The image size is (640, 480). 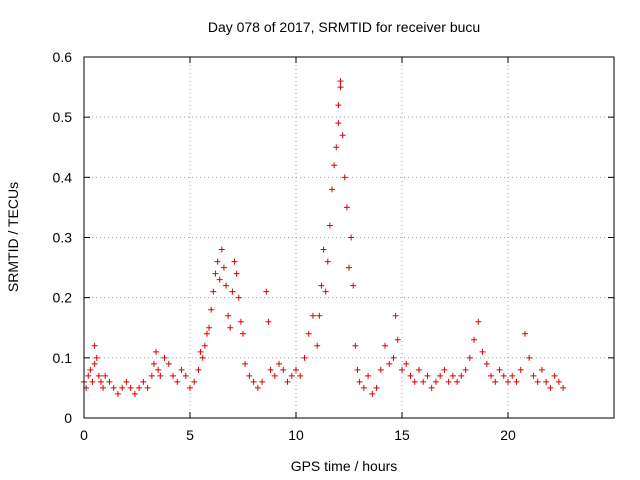 What do you see at coordinates (84, 435) in the screenshot?
I see `x-tick-label: 0` at bounding box center [84, 435].